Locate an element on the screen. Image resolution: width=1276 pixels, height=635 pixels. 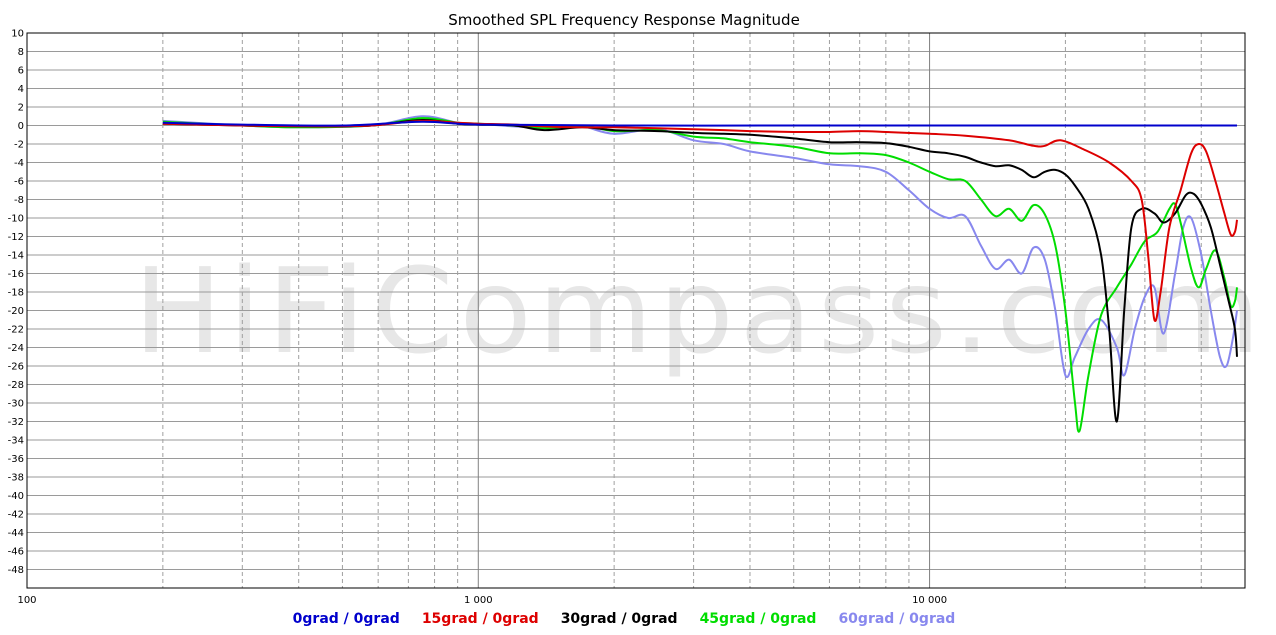
y-tick-label: -20 is located at coordinates (16, 311).